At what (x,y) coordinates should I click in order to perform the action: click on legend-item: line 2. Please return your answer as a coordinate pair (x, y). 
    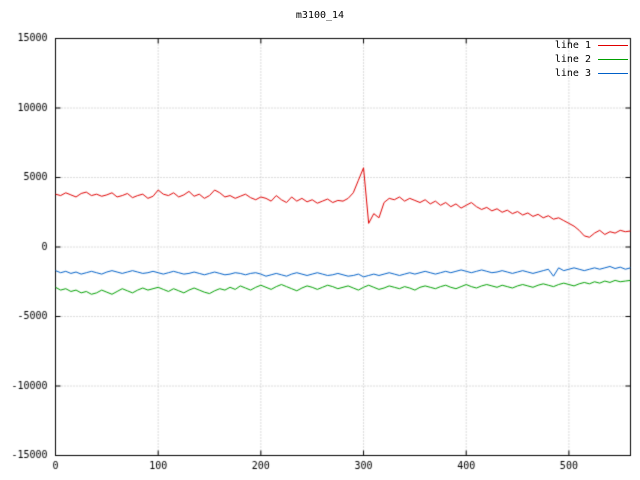
    Looking at the image, I should click on (591, 59).